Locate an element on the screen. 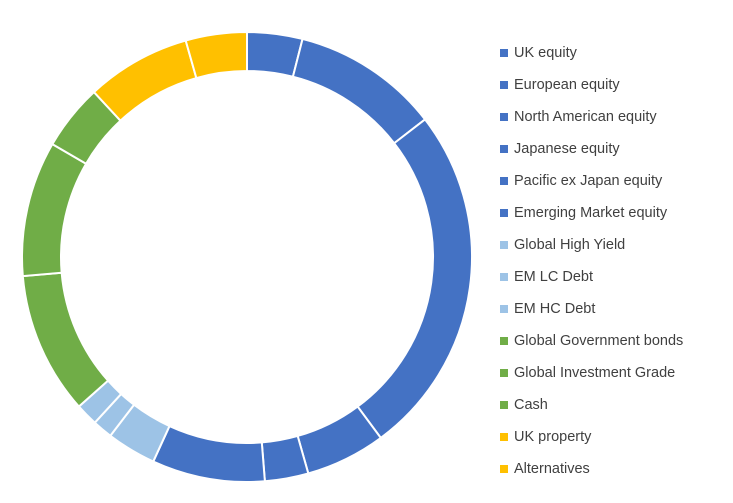 This screenshot has height=503, width=733. legend-item: Japanese equity is located at coordinates (591, 149).